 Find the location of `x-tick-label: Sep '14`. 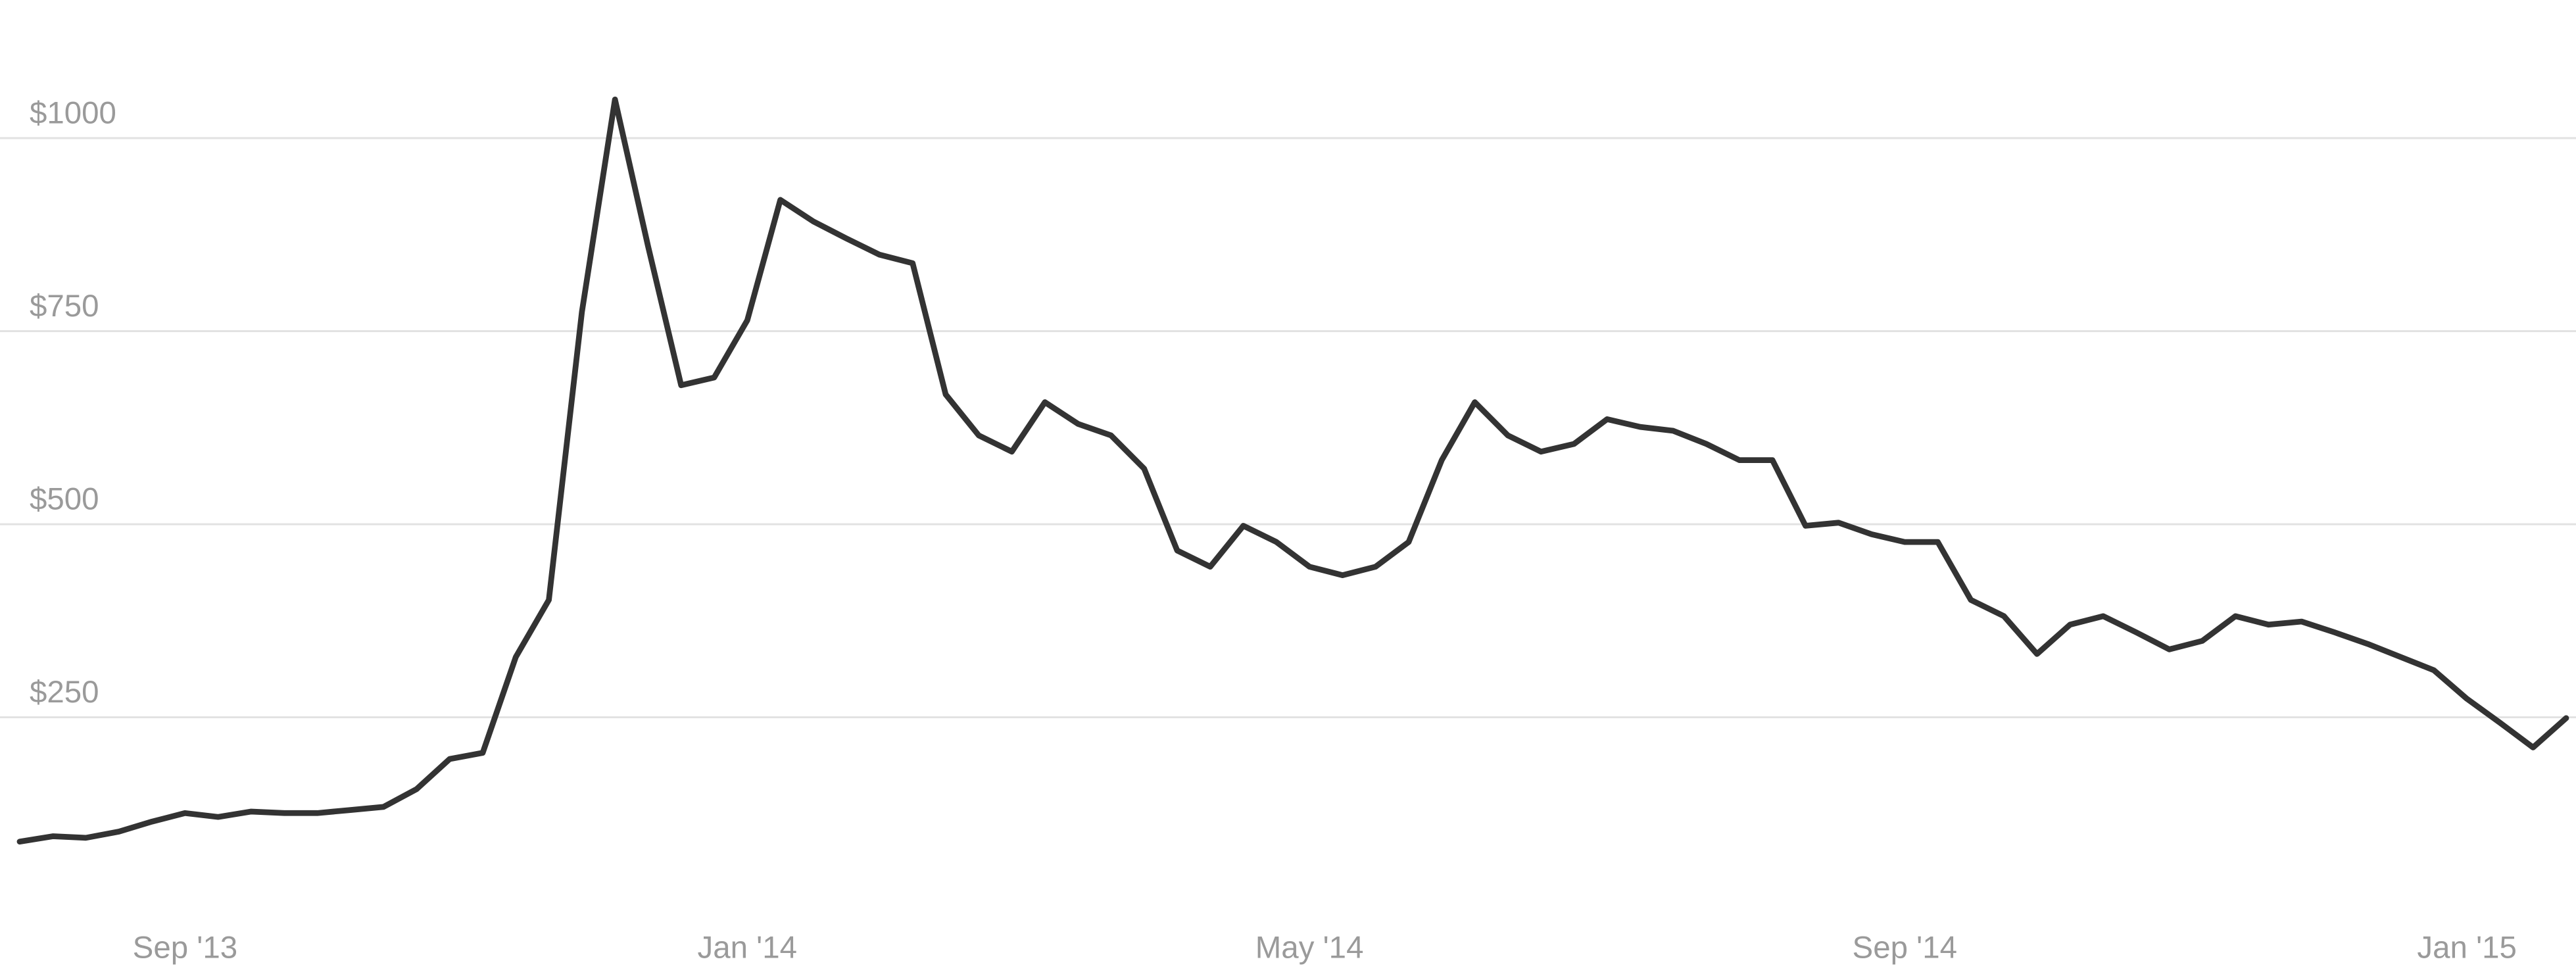

x-tick-label: Sep '14 is located at coordinates (1905, 947).